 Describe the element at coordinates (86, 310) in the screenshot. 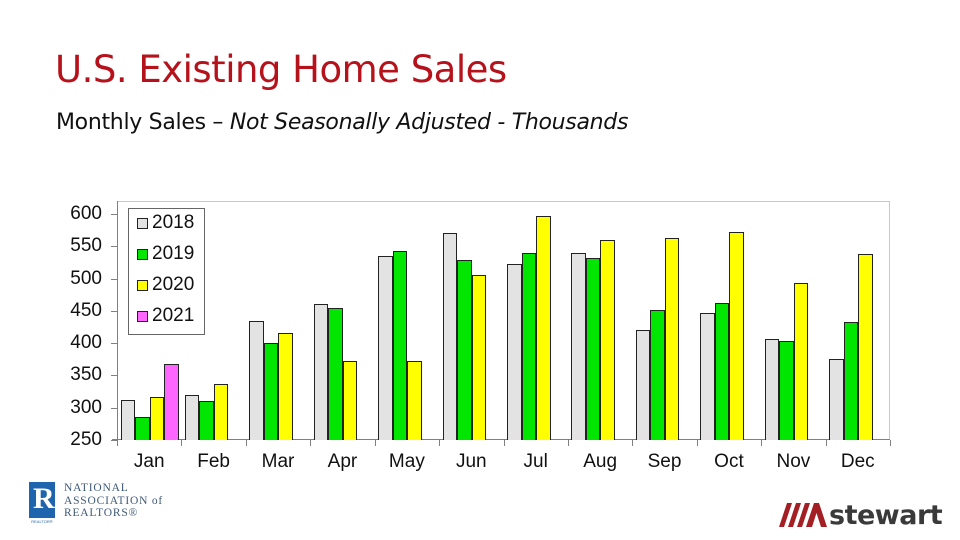

I see `y-tick-label: 450` at that location.